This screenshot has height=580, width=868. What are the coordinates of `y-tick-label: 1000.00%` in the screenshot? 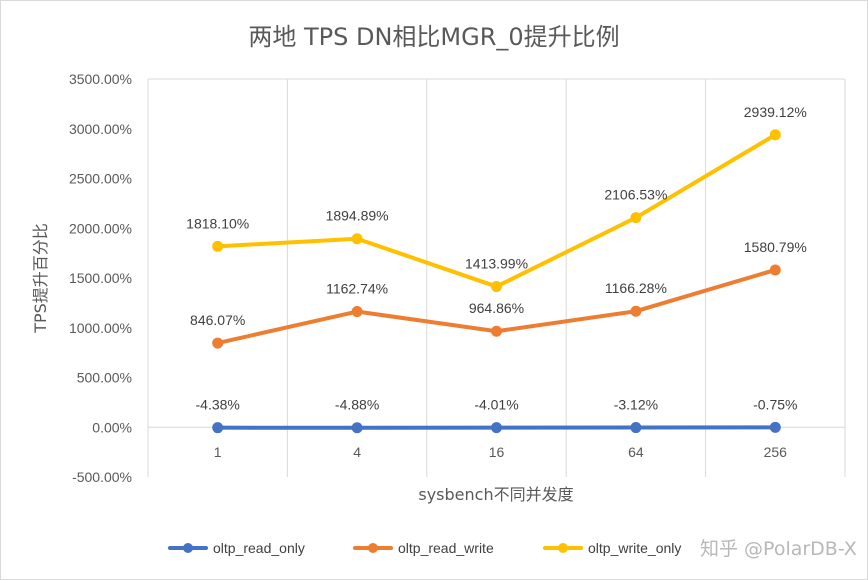 It's located at (100, 328).